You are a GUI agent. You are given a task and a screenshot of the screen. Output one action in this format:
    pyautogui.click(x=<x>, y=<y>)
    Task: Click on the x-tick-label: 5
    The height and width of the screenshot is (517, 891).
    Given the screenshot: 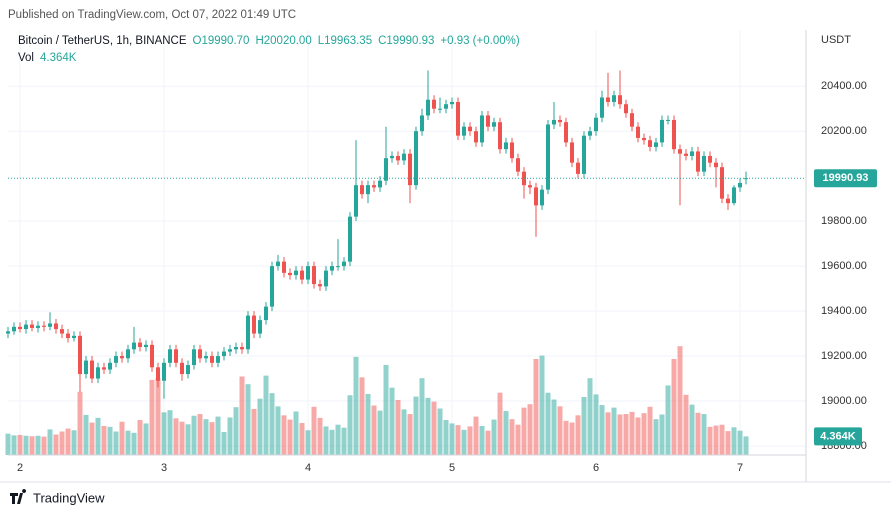 What is the action you would take?
    pyautogui.click(x=452, y=468)
    